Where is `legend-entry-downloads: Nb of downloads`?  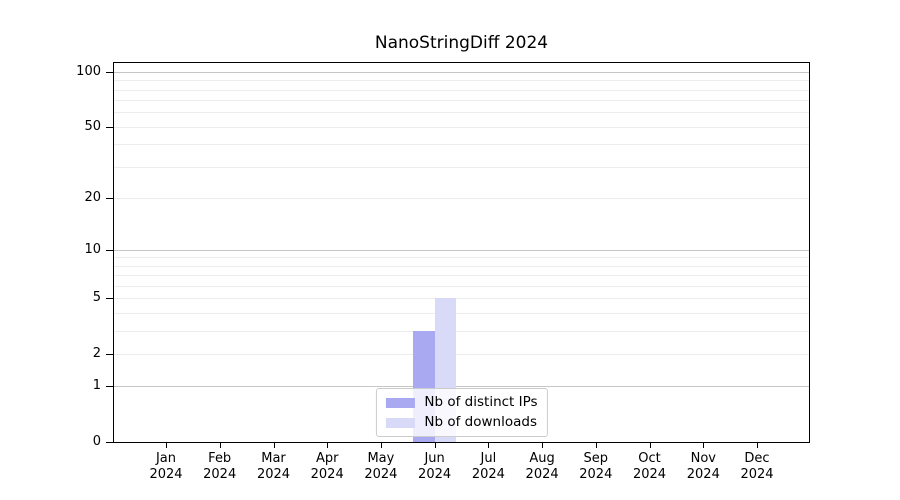
legend-entry-downloads: Nb of downloads is located at coordinates (461, 422).